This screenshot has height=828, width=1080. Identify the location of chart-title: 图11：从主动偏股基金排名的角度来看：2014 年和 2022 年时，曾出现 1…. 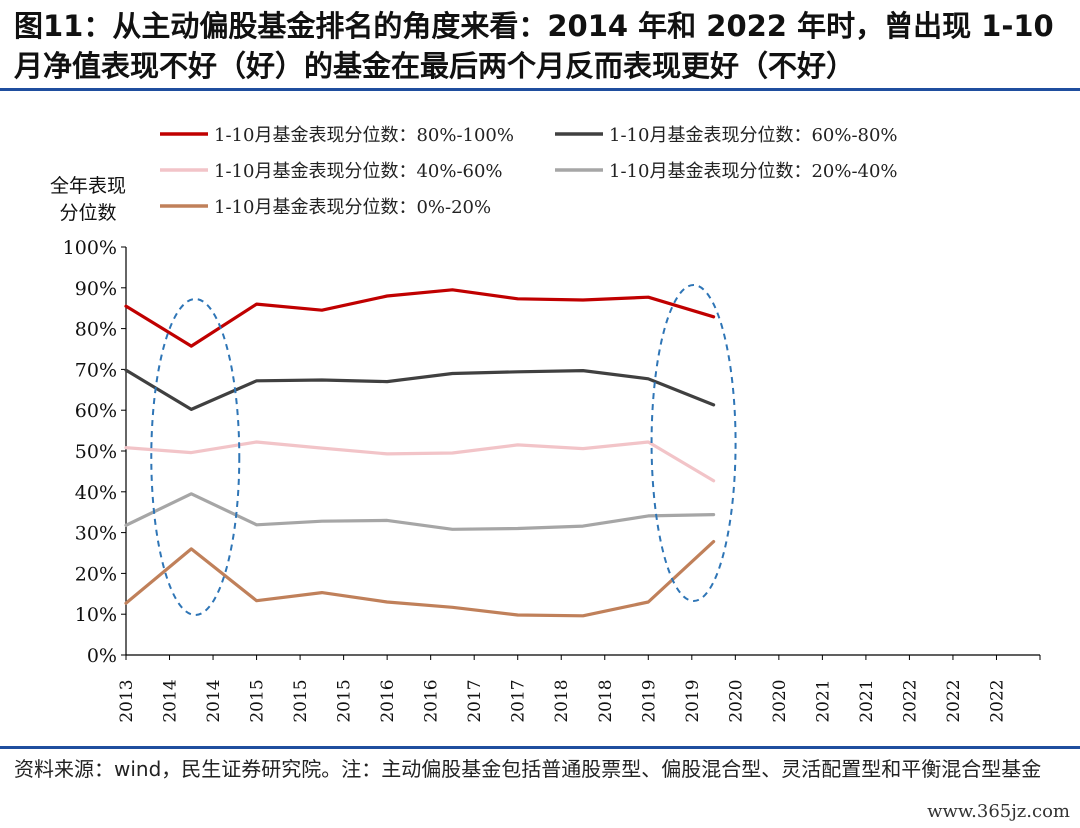
(534, 46).